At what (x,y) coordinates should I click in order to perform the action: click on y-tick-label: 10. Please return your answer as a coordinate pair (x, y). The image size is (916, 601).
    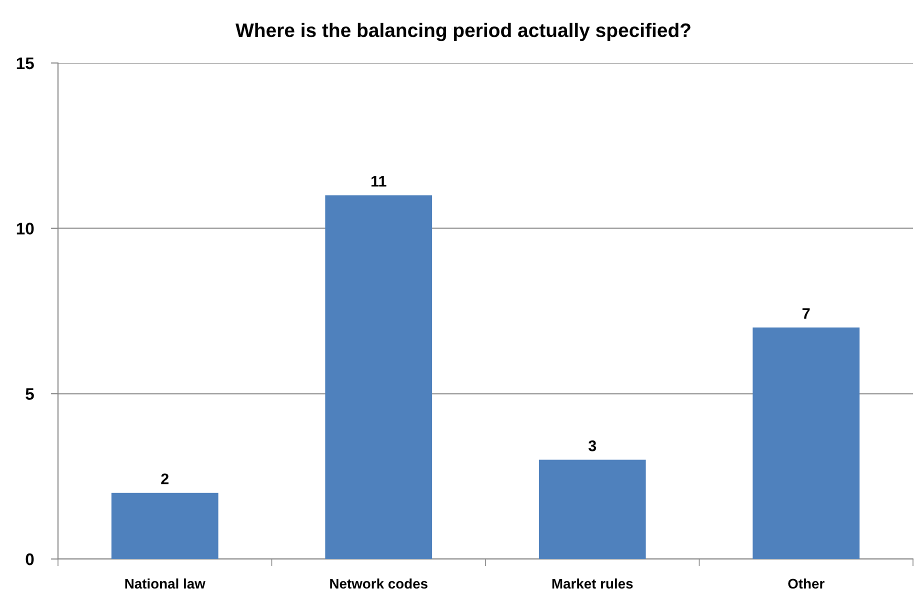
    Looking at the image, I should click on (25, 228).